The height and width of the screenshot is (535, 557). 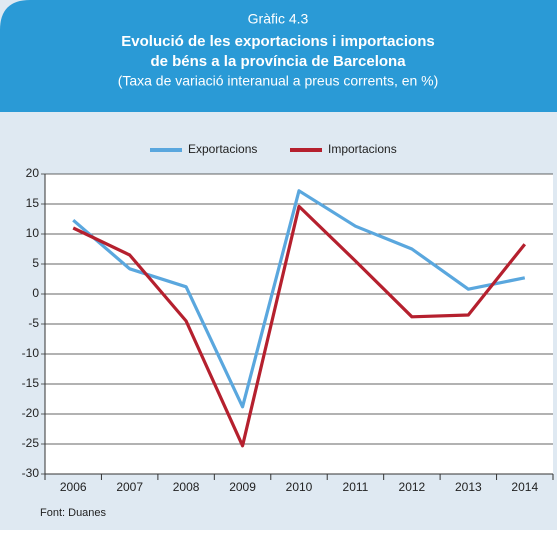 I want to click on y-tick-label: 10, so click(x=33, y=233).